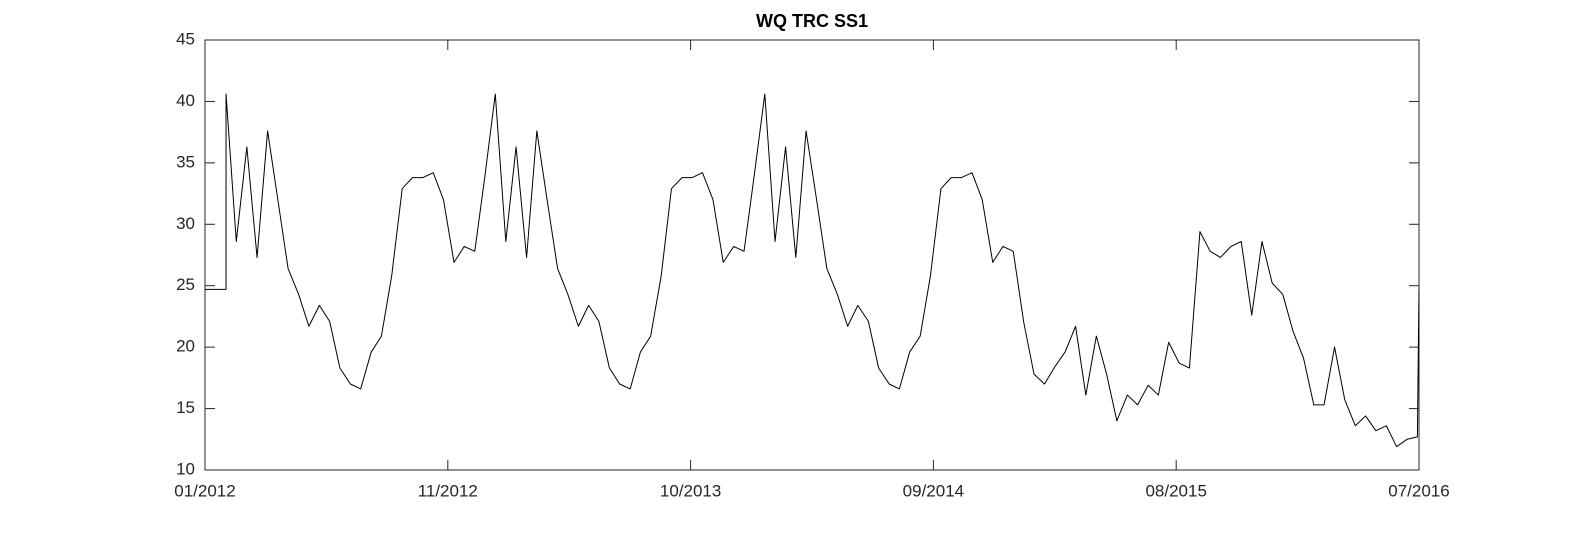 The width and height of the screenshot is (1591, 535). Describe the element at coordinates (185, 468) in the screenshot. I see `y-tick-label: 10` at that location.